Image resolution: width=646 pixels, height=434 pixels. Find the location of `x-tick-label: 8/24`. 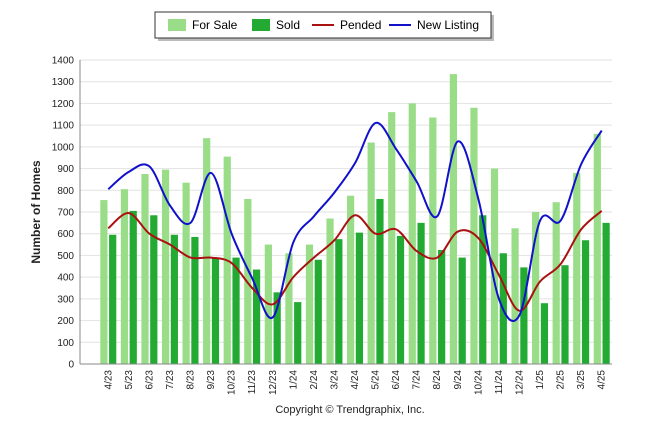

x-tick-label: 8/24 is located at coordinates (437, 380).